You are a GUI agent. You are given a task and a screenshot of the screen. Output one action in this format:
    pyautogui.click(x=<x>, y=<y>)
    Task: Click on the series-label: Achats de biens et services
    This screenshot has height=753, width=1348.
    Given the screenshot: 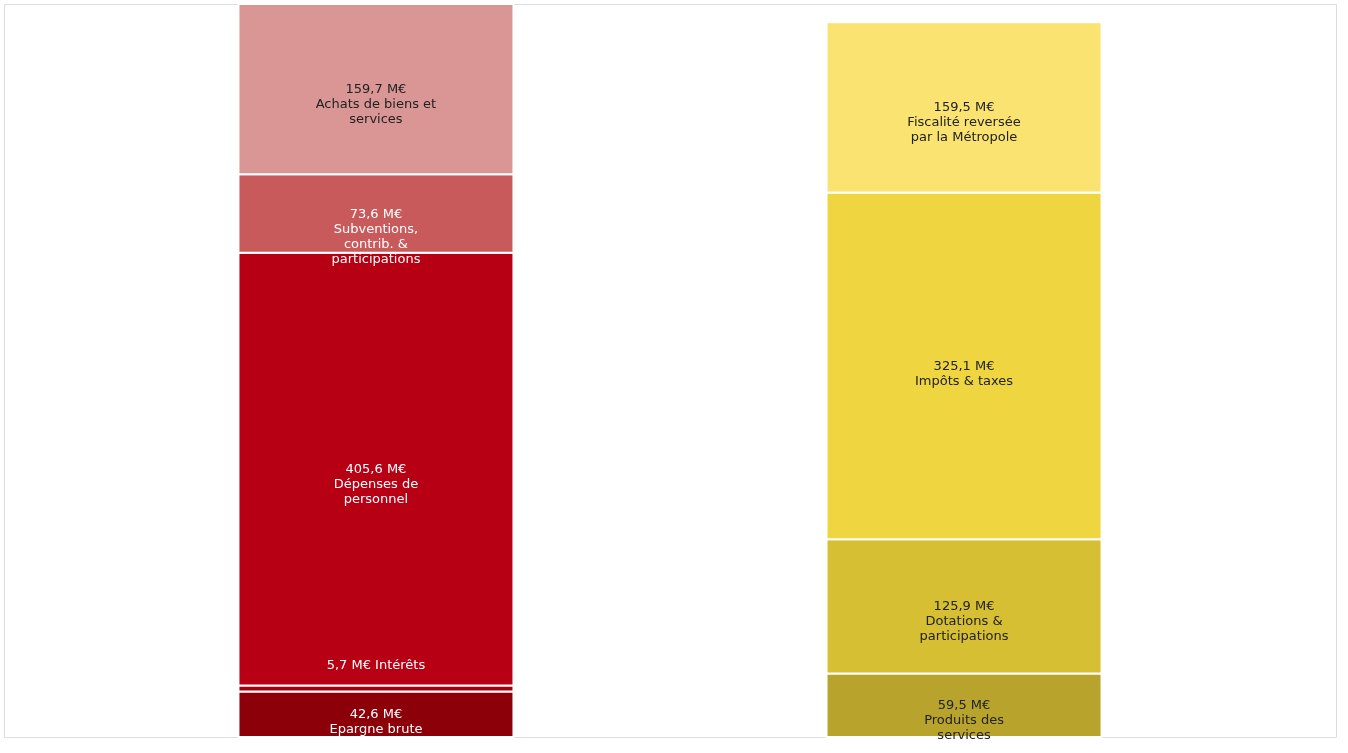 What is the action you would take?
    pyautogui.click(x=376, y=111)
    